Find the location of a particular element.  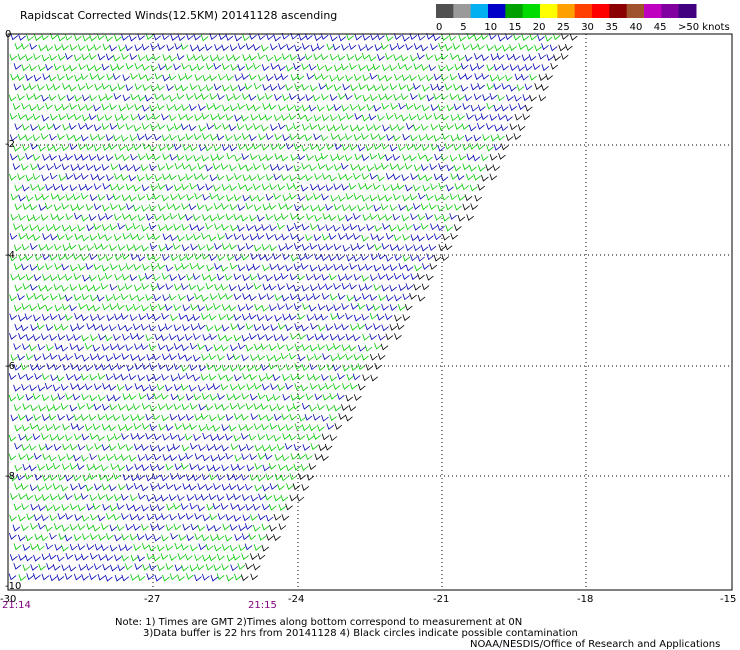

color-bar-label: 0 is located at coordinates (439, 27).